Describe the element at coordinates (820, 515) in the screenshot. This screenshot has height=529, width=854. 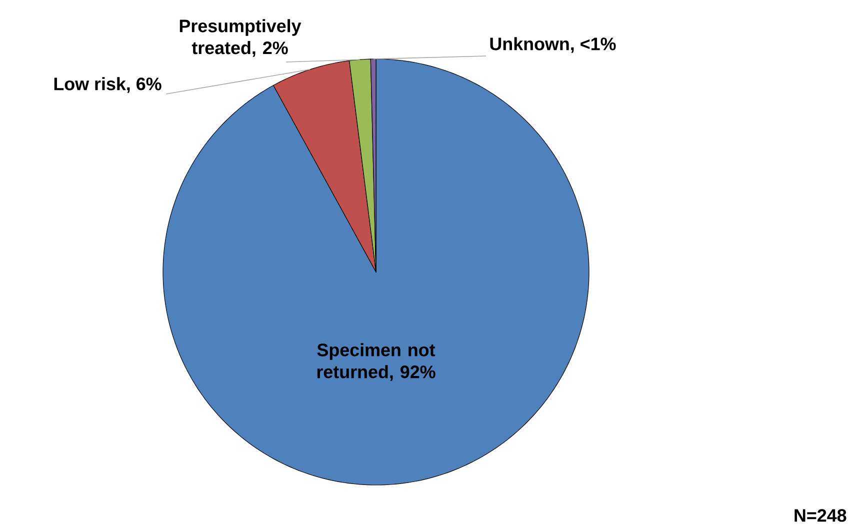
I see `text: N=248` at that location.